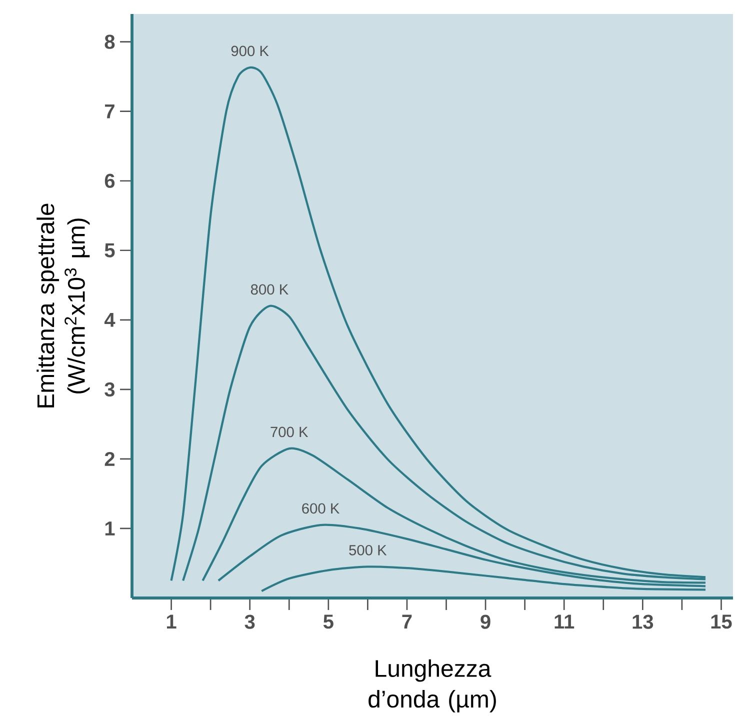 The image size is (735, 722). I want to click on y-tick-label: 7, so click(109, 111).